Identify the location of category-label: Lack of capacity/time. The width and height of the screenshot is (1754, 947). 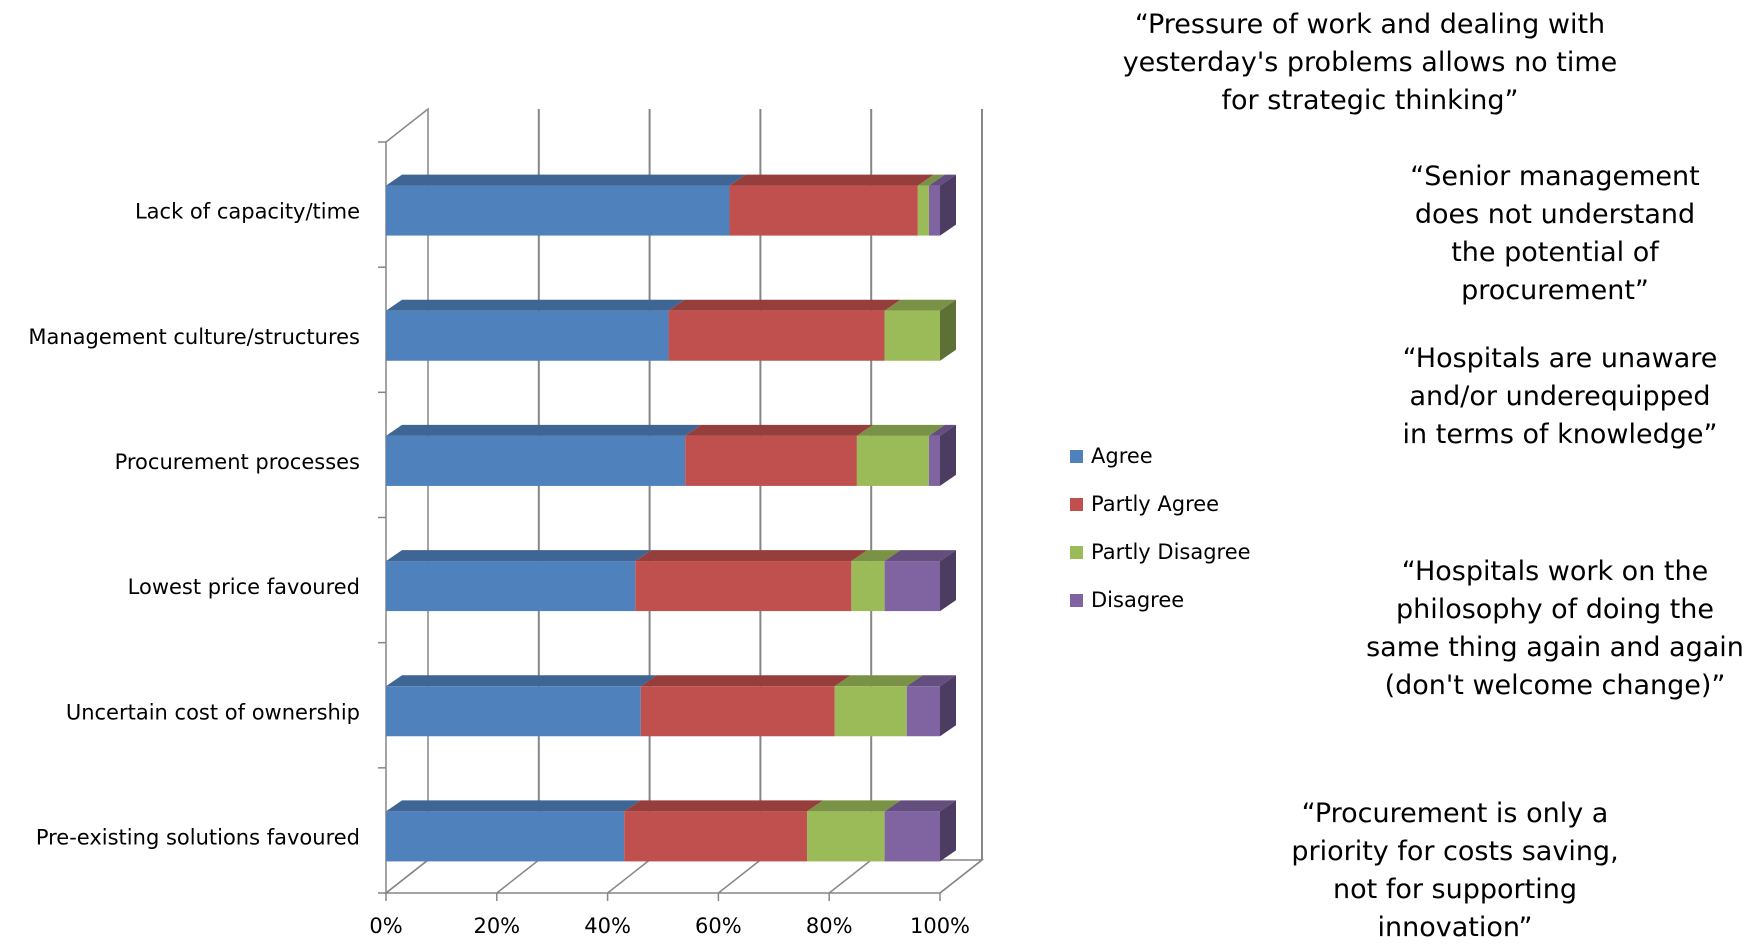
(247, 212).